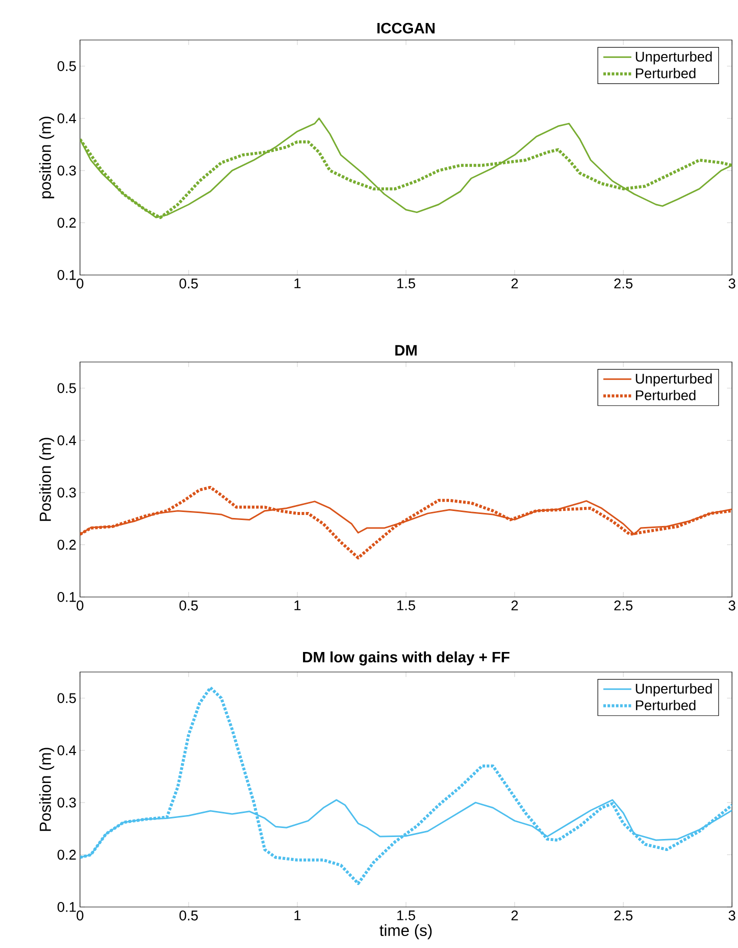  Describe the element at coordinates (46, 157) in the screenshot. I see `y-axis-title: position (m)` at that location.